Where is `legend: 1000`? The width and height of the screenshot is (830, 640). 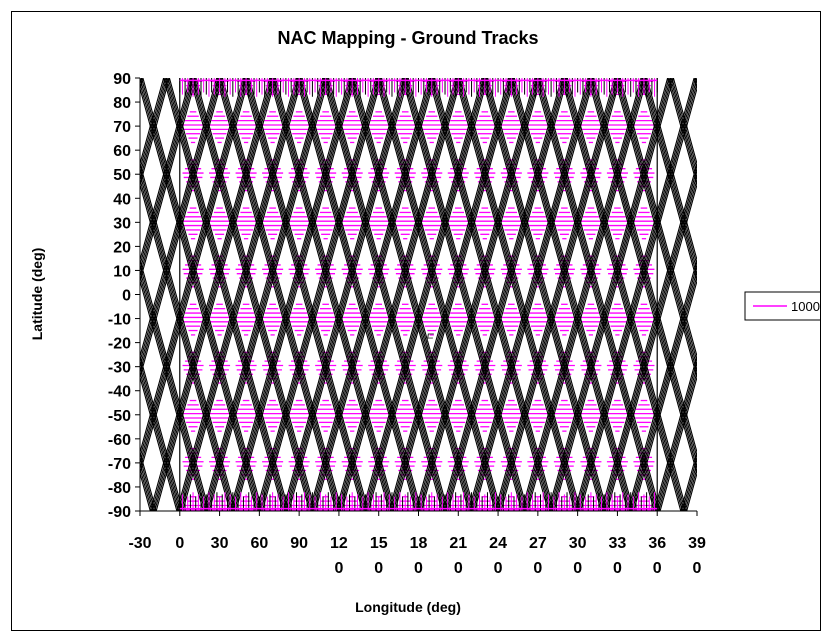
legend: 1000 is located at coordinates (782, 306).